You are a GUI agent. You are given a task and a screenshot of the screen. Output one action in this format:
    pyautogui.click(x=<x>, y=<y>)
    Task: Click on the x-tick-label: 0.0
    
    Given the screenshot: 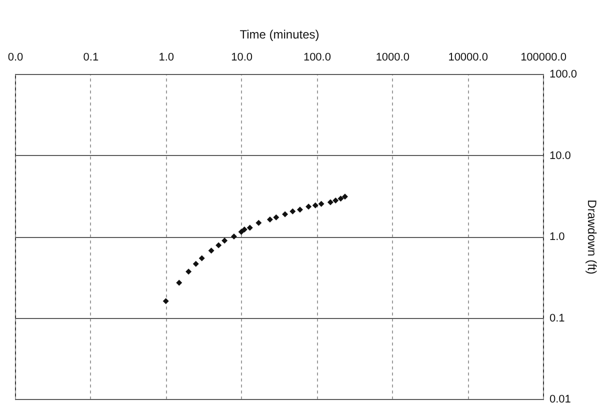 What is the action you would take?
    pyautogui.click(x=16, y=58)
    